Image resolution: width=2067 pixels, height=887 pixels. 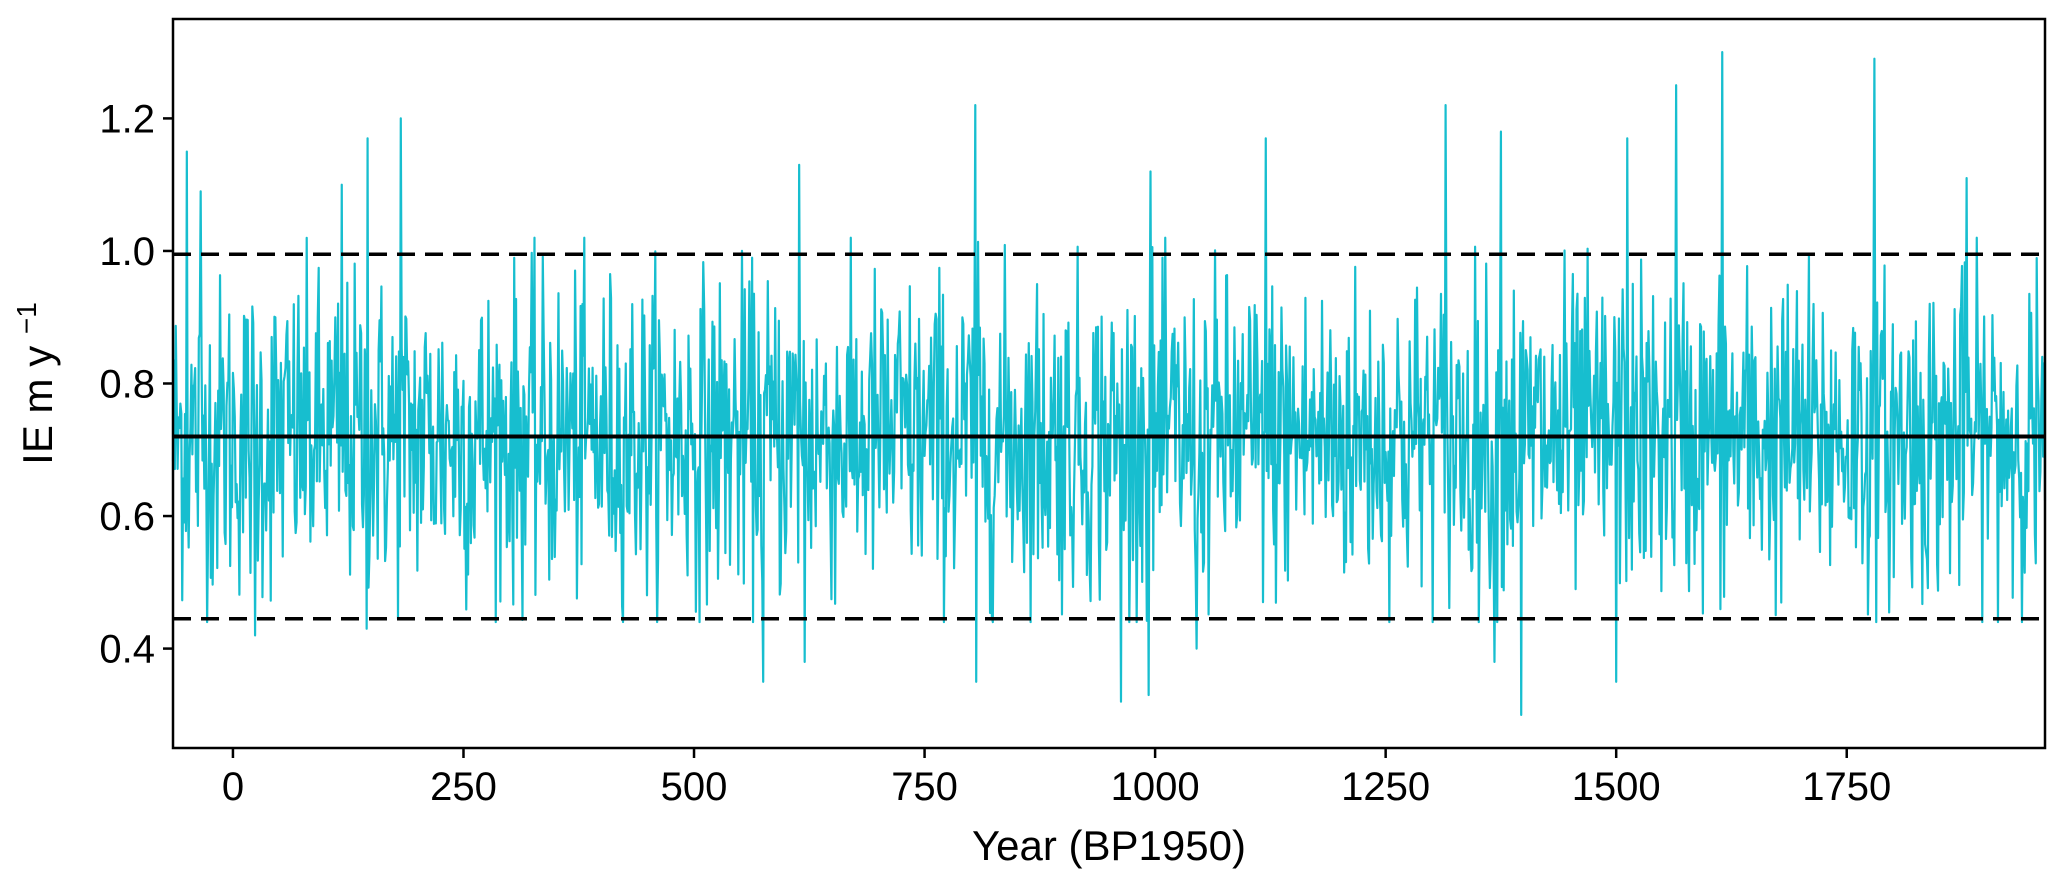 I want to click on y-tick-label: 0.8, so click(x=127, y=385).